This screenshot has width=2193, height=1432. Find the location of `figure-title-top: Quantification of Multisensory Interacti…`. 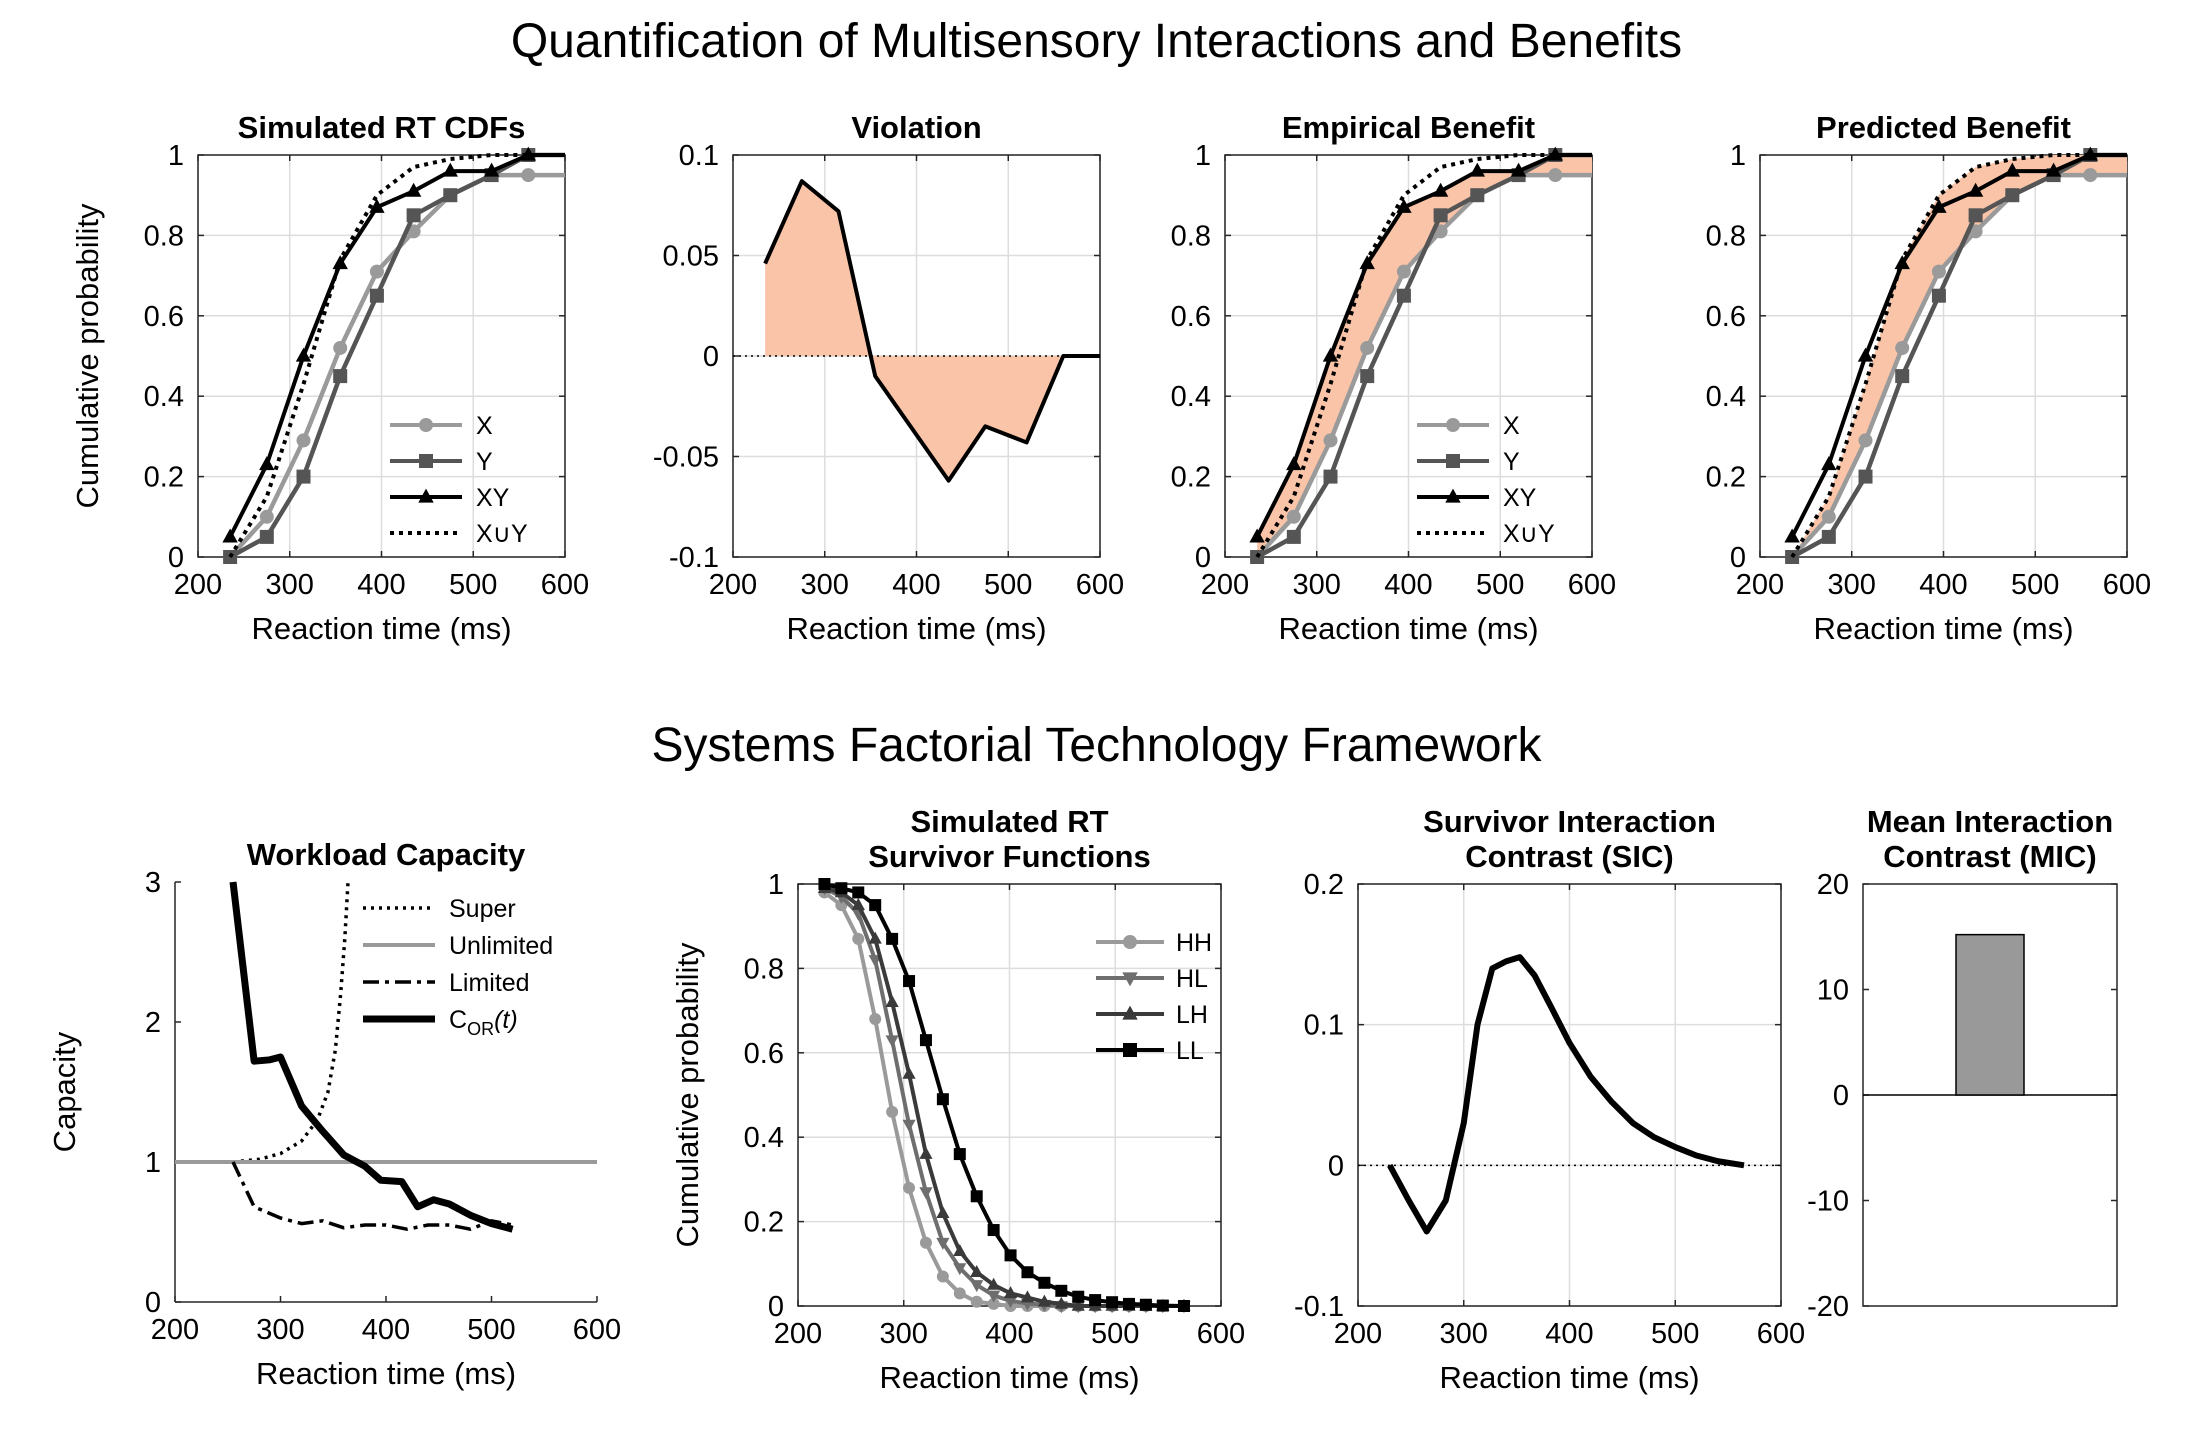

figure-title-top: Quantification of Multisensory Interacti… is located at coordinates (1096, 41).